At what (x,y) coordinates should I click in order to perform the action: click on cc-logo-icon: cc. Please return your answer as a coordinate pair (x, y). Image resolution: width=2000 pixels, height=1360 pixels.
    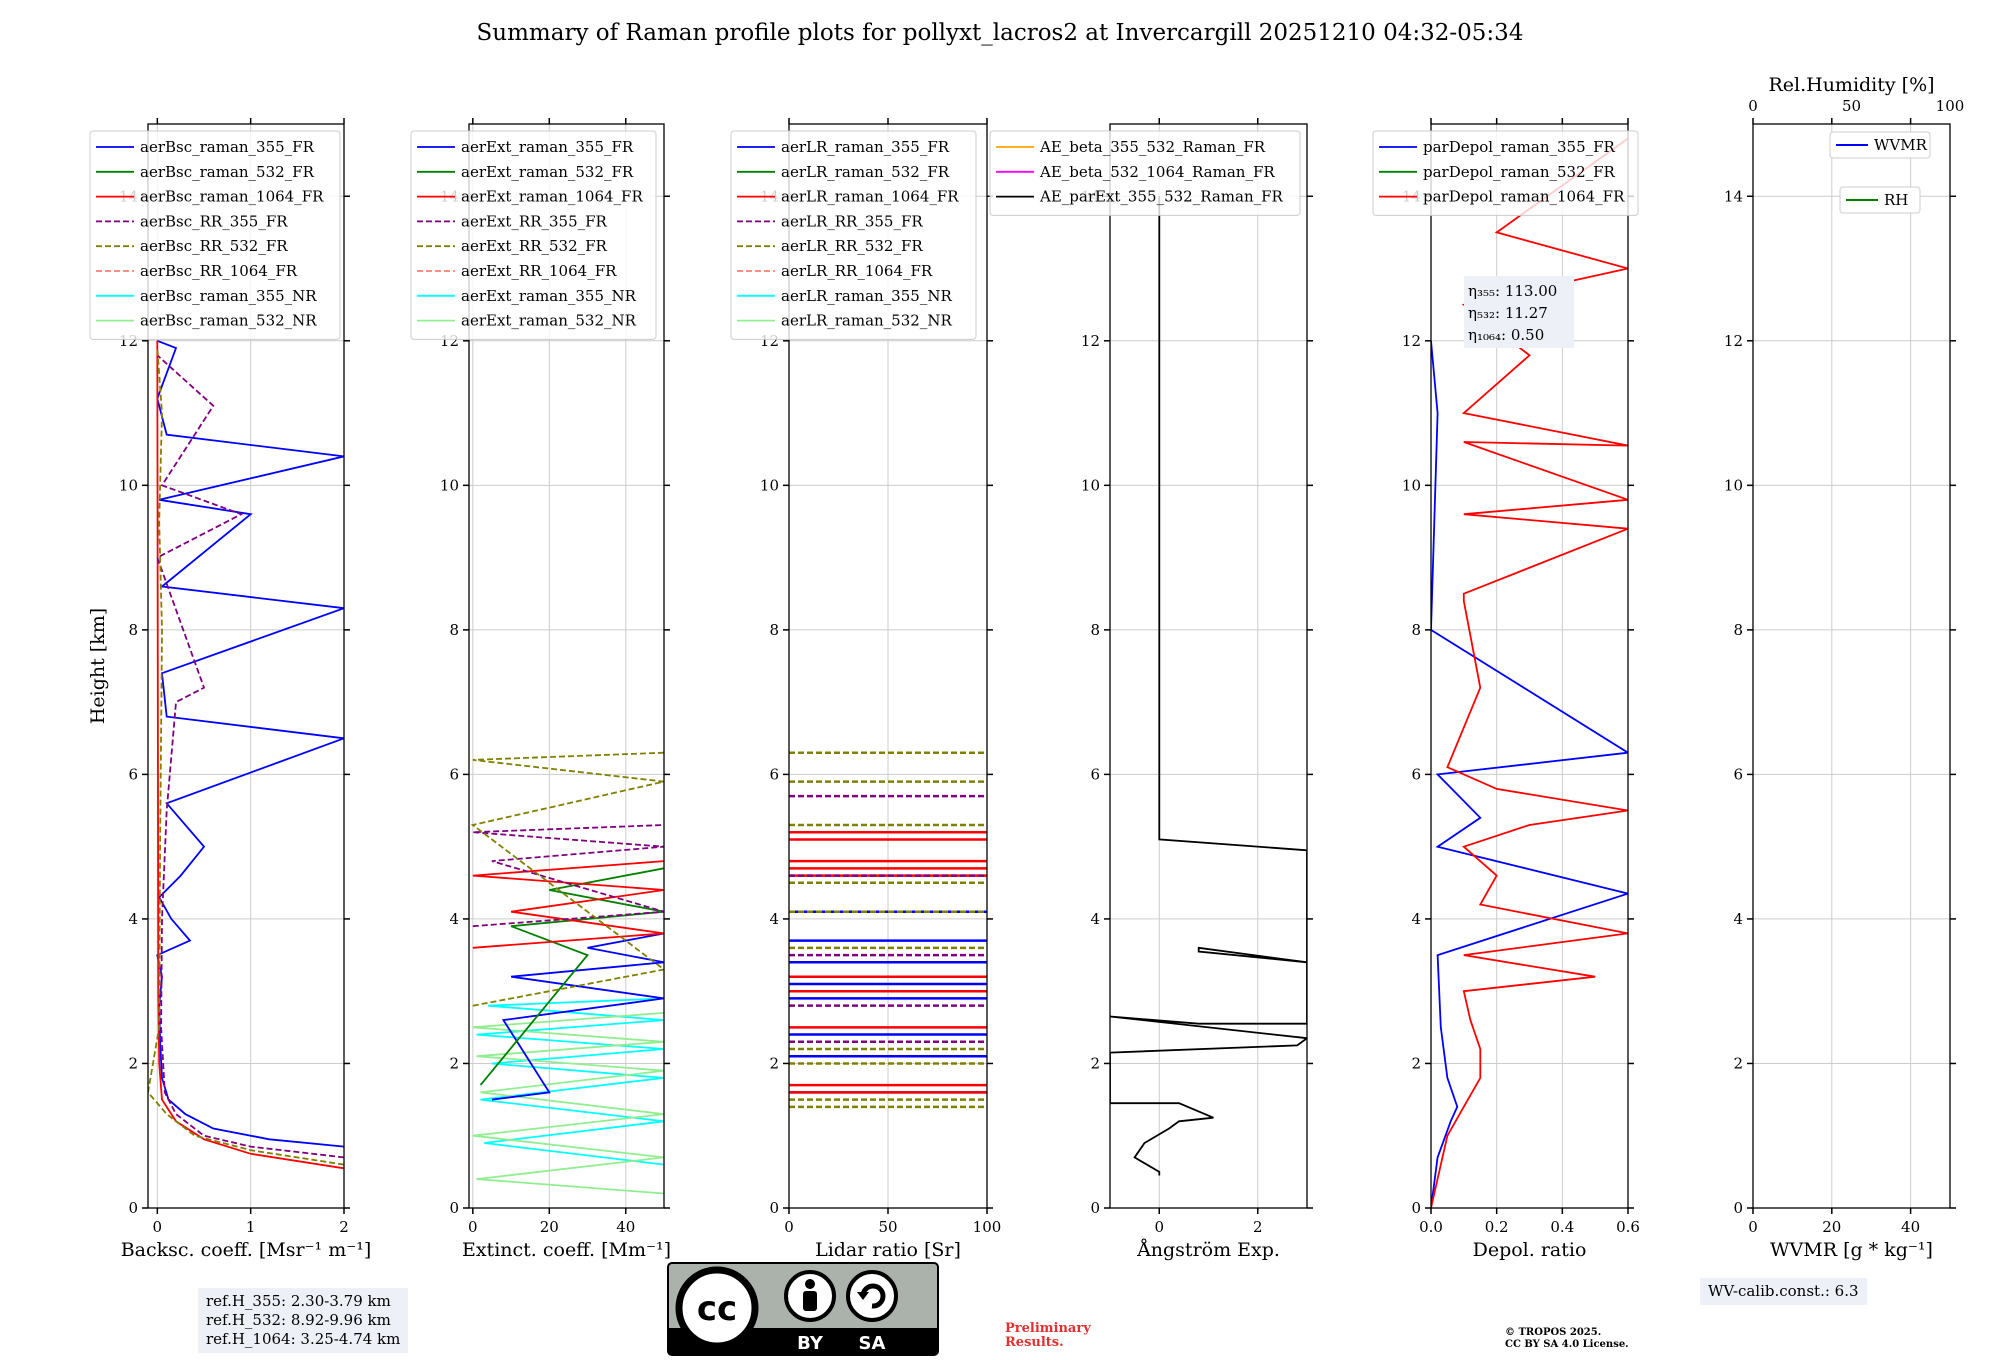
    Looking at the image, I should click on (717, 1308).